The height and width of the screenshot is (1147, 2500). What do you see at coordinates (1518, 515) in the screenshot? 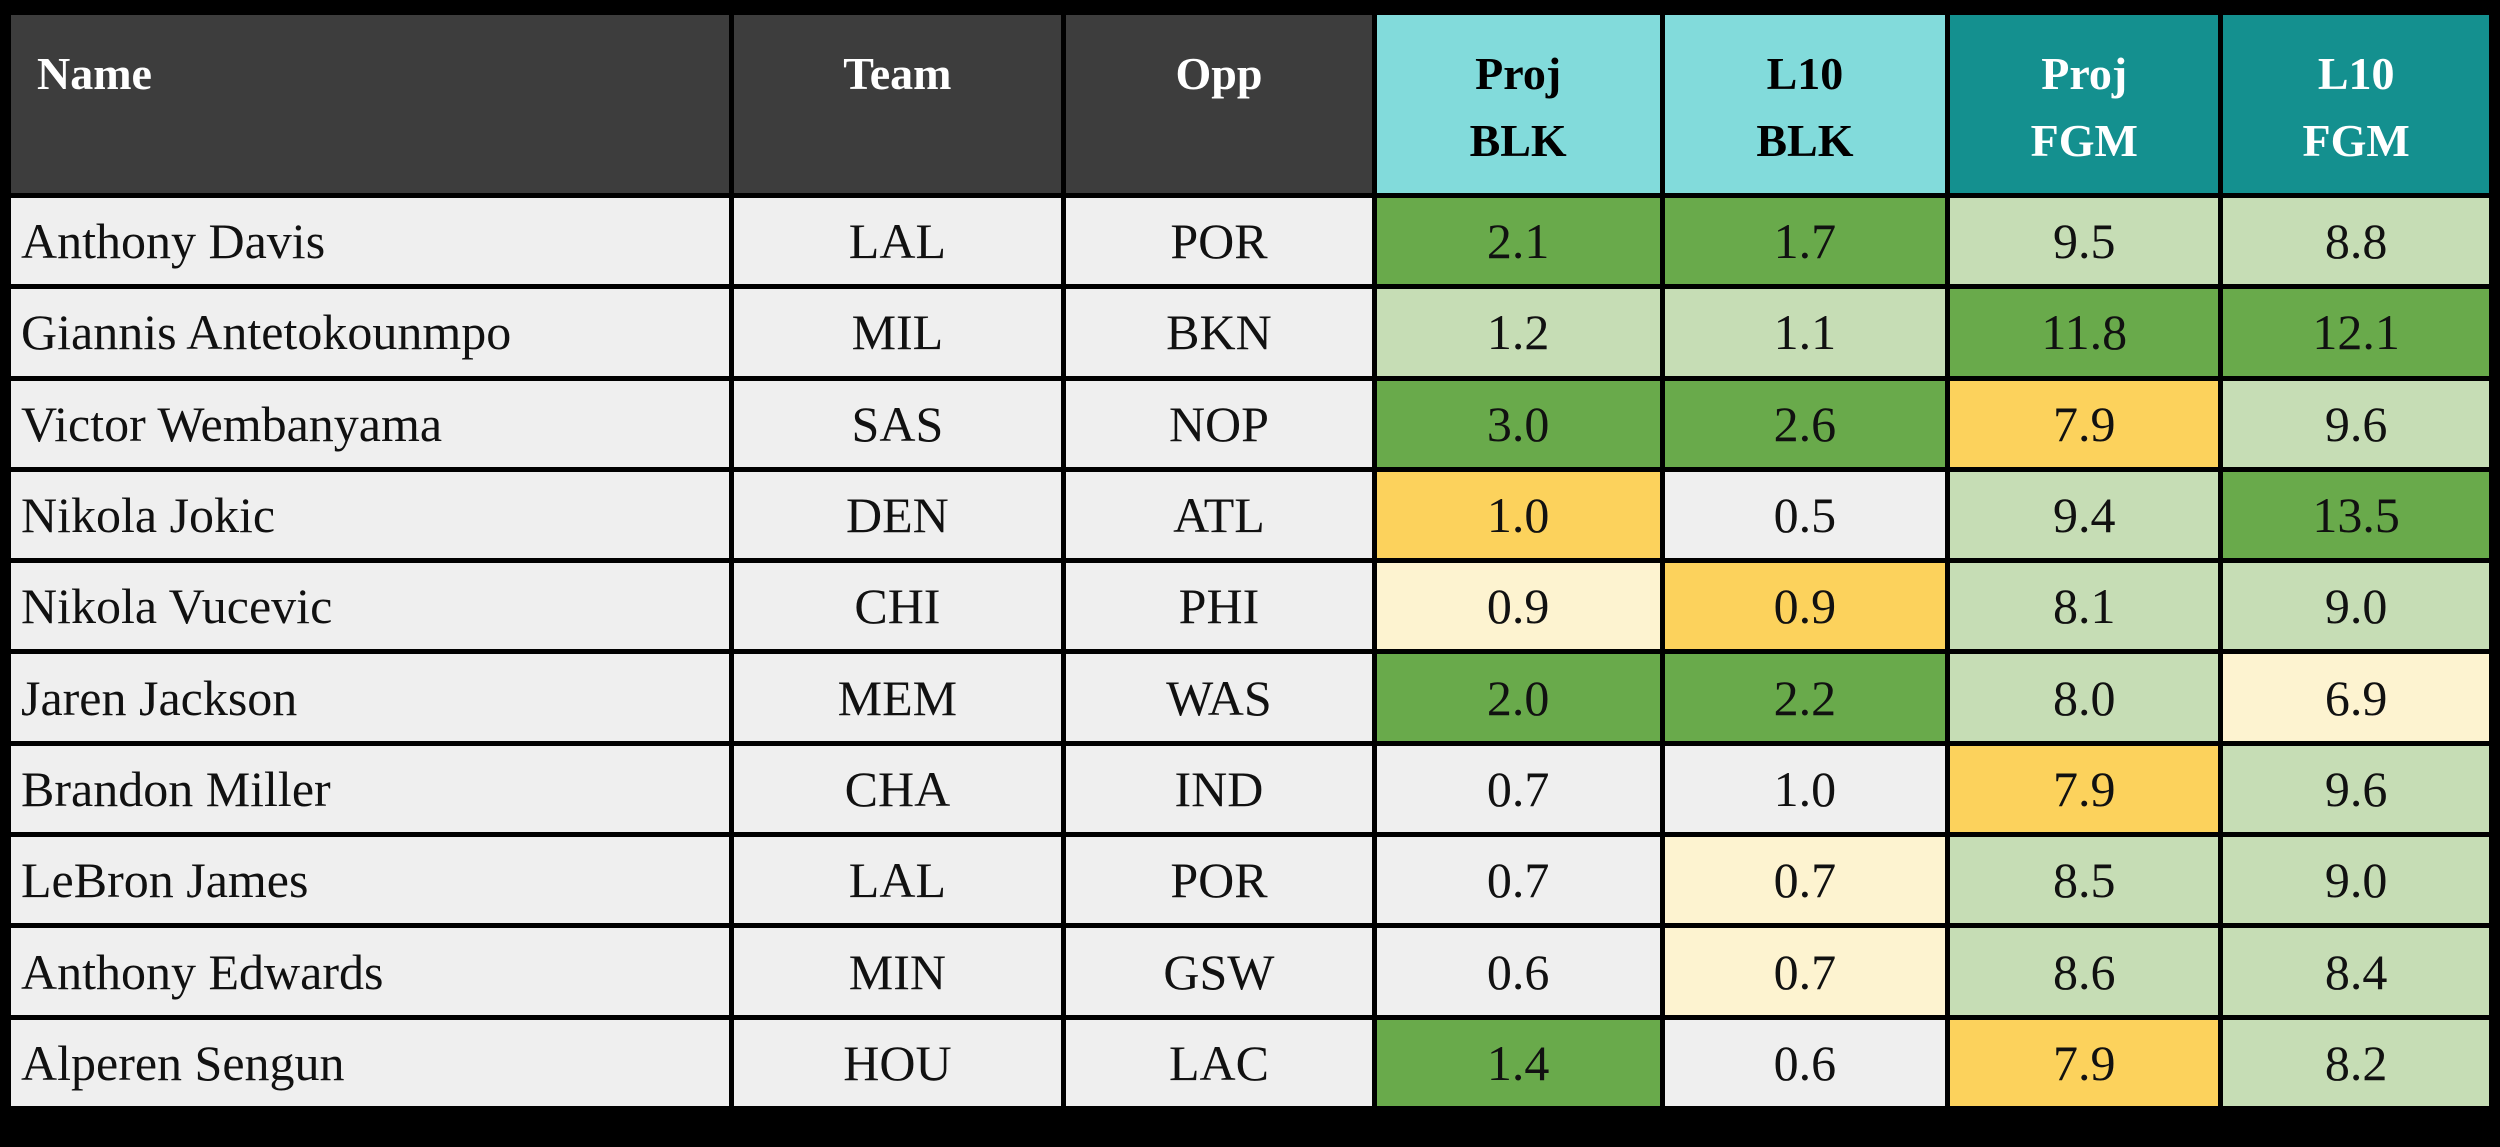
I see `cell-proj-blk: 1.0` at bounding box center [1518, 515].